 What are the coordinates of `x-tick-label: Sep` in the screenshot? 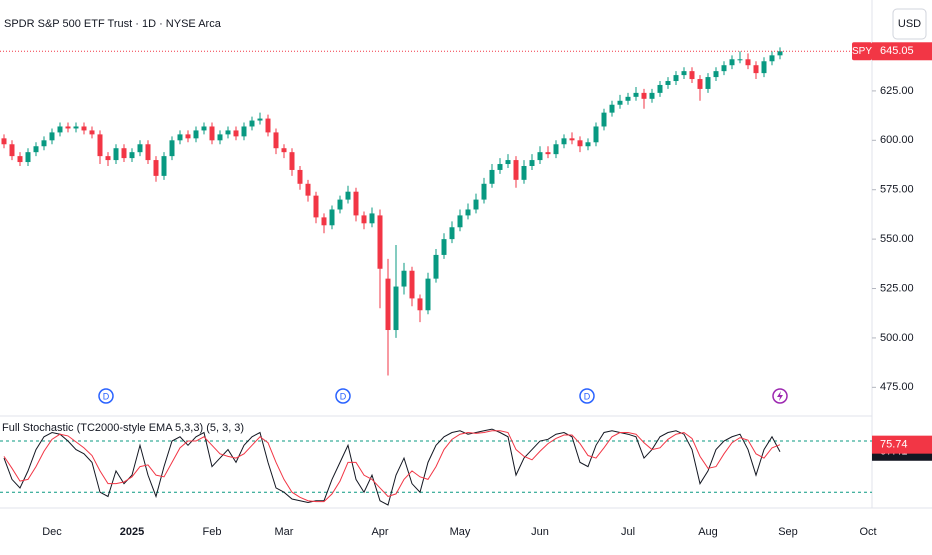 It's located at (788, 532).